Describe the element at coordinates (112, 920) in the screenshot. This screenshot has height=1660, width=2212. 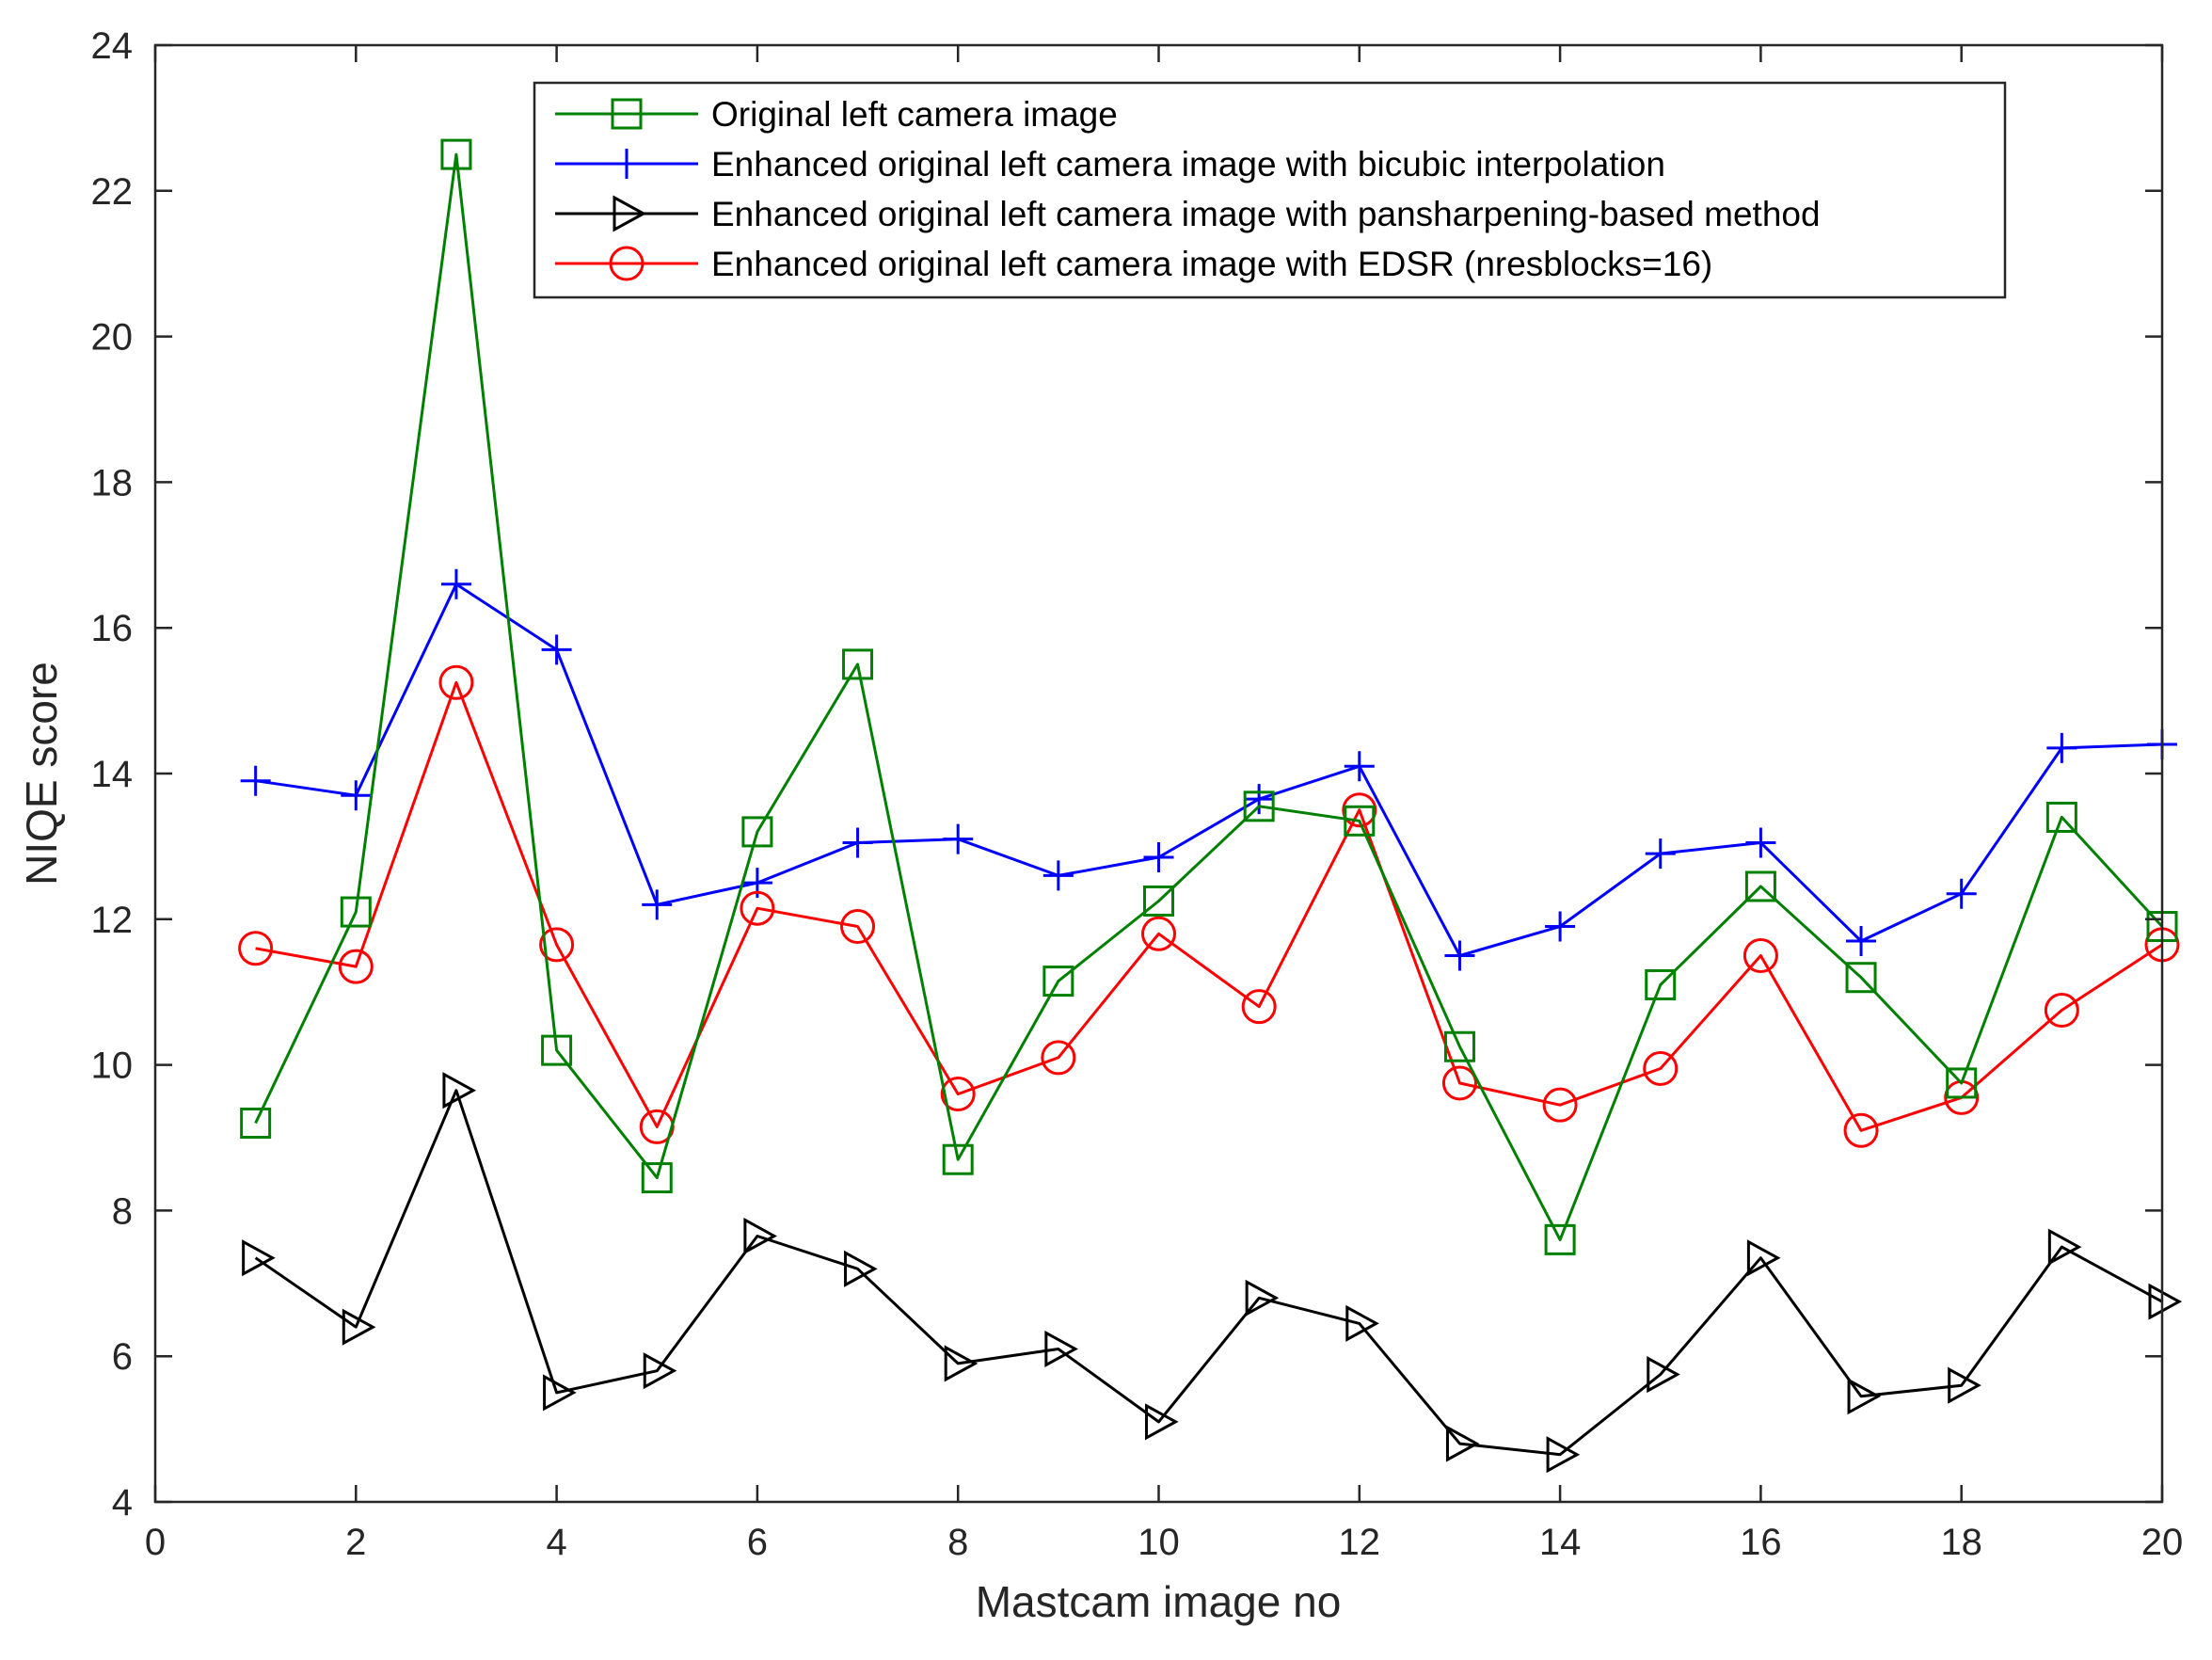
I see `y-tick-label: 12` at that location.